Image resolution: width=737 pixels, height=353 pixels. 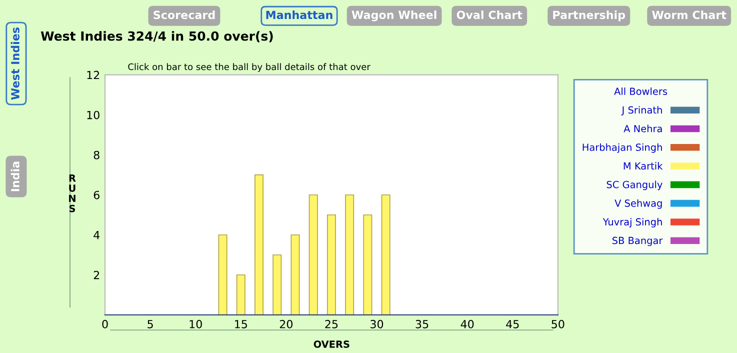 I want to click on legend-title: All Bowlers, so click(x=641, y=91).